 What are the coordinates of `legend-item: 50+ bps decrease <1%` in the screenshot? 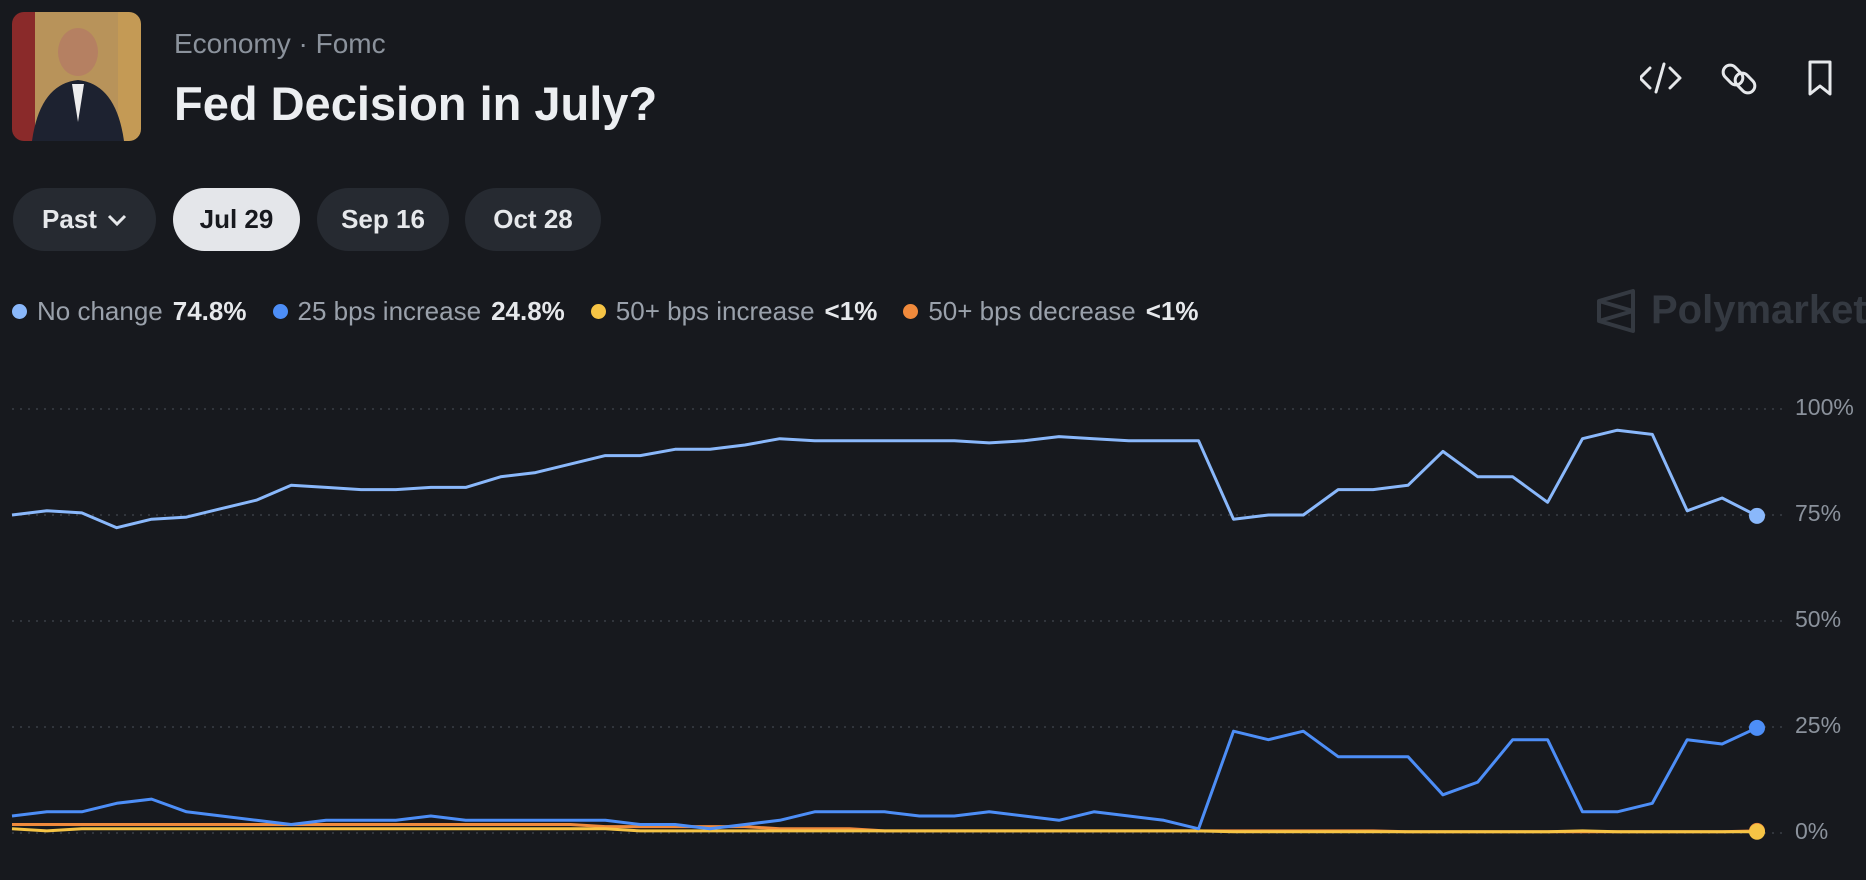 It's located at (1051, 311).